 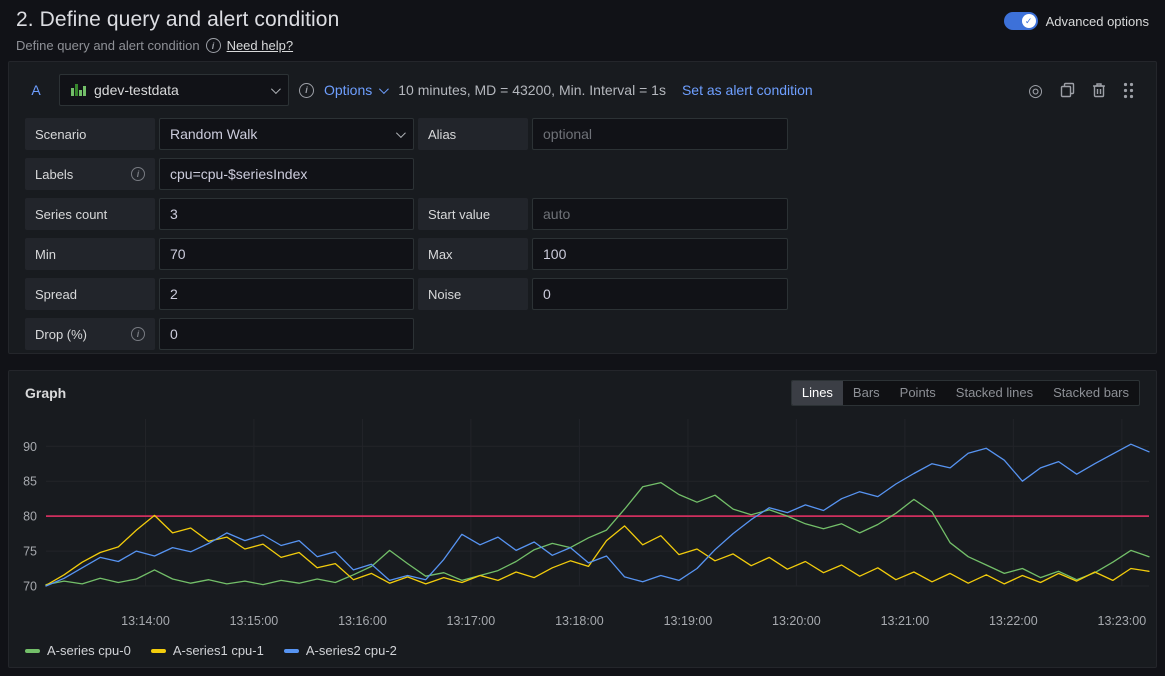 What do you see at coordinates (660, 294) in the screenshot?
I see `noise-input` at bounding box center [660, 294].